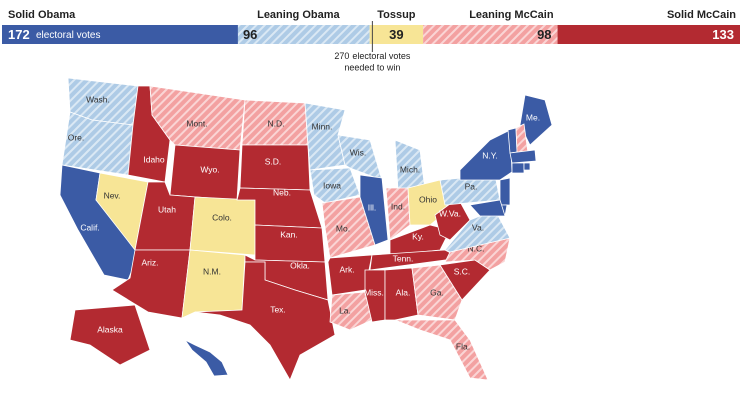  I want to click on state-label: N.M., so click(212, 271).